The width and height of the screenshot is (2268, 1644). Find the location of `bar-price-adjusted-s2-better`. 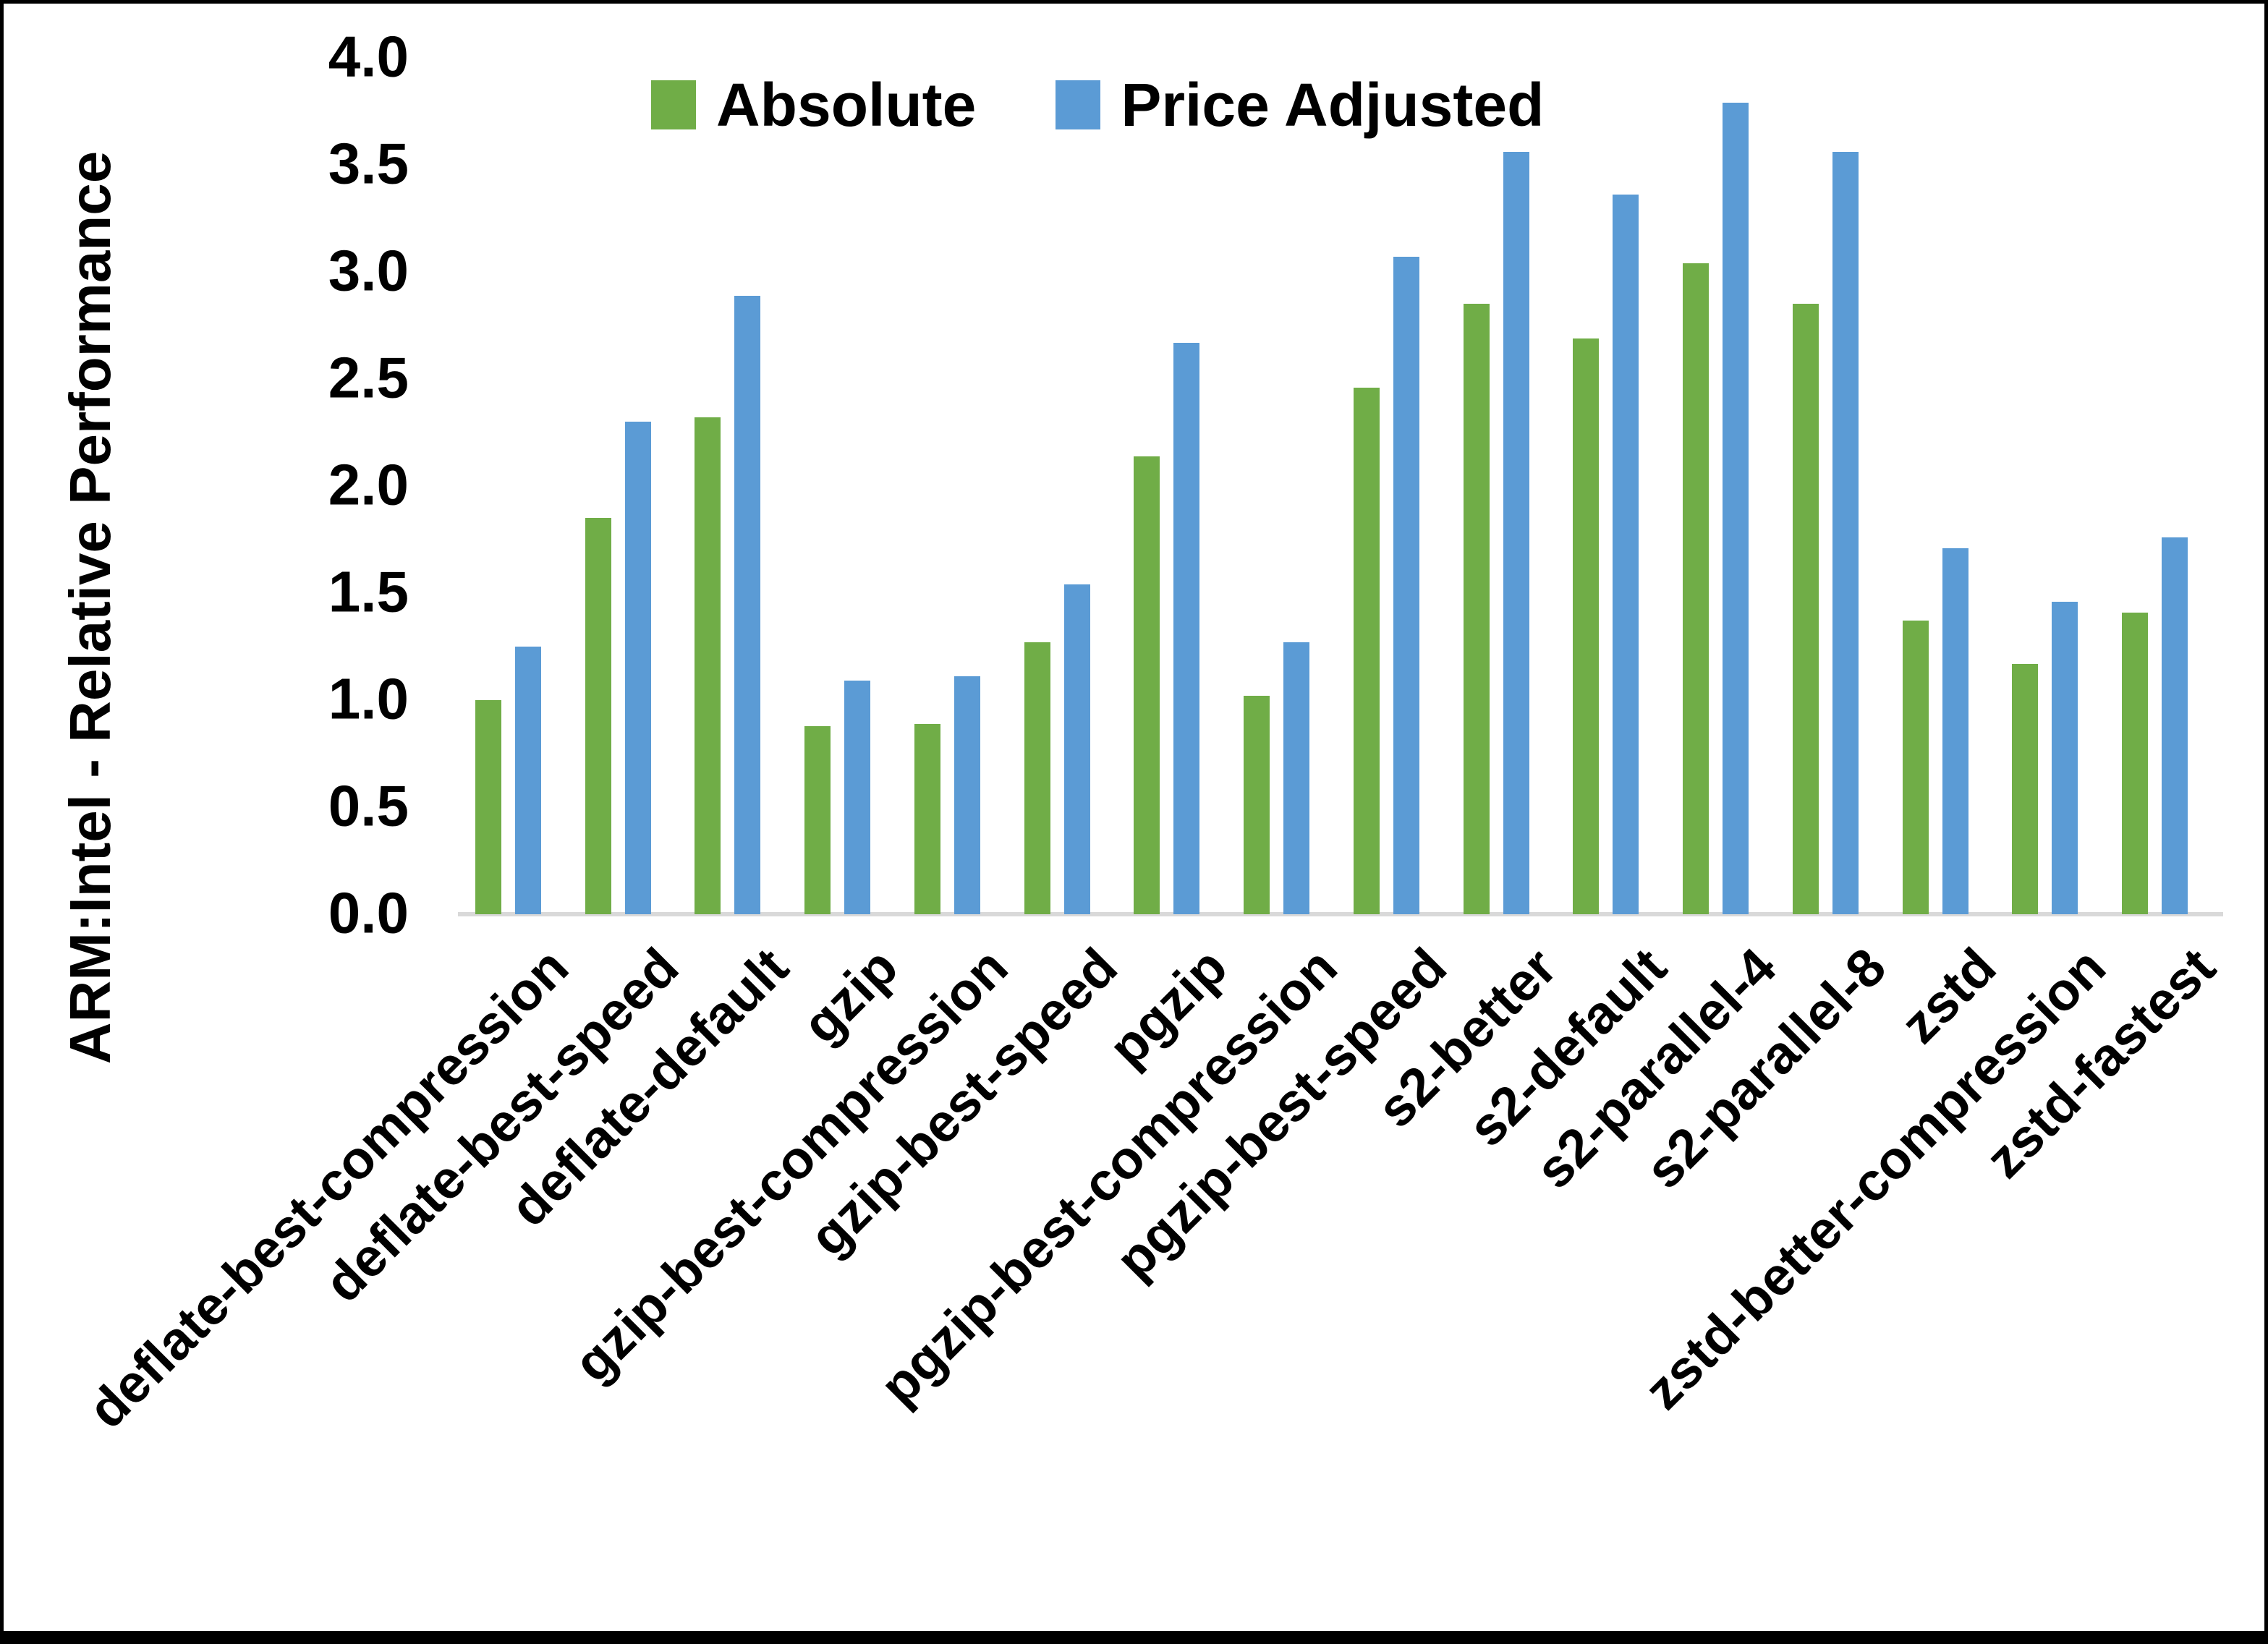

bar-price-adjusted-s2-better is located at coordinates (1516, 533).